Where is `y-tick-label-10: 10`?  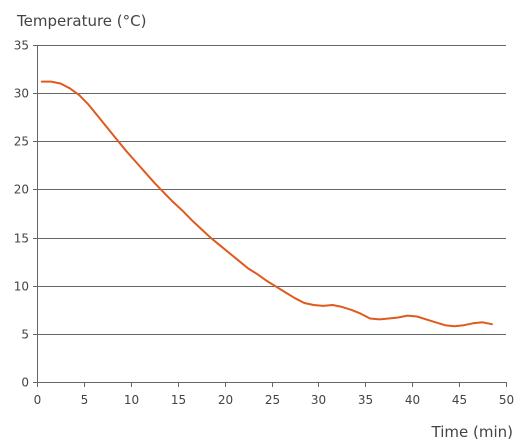 y-tick-label-10: 10 is located at coordinates (21, 287).